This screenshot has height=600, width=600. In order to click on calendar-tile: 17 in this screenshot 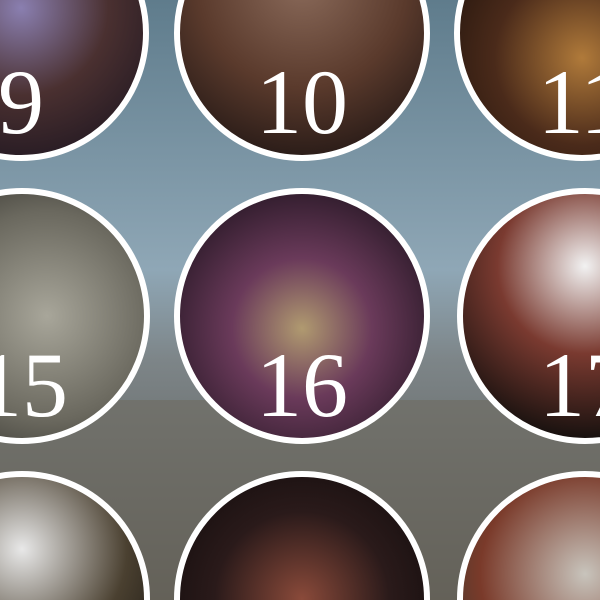, I will do `click(528, 316)`.